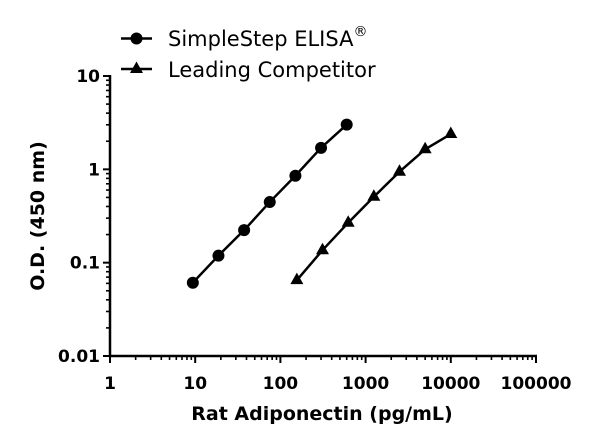 The width and height of the screenshot is (600, 445). I want to click on x-tick-label: 100, so click(281, 384).